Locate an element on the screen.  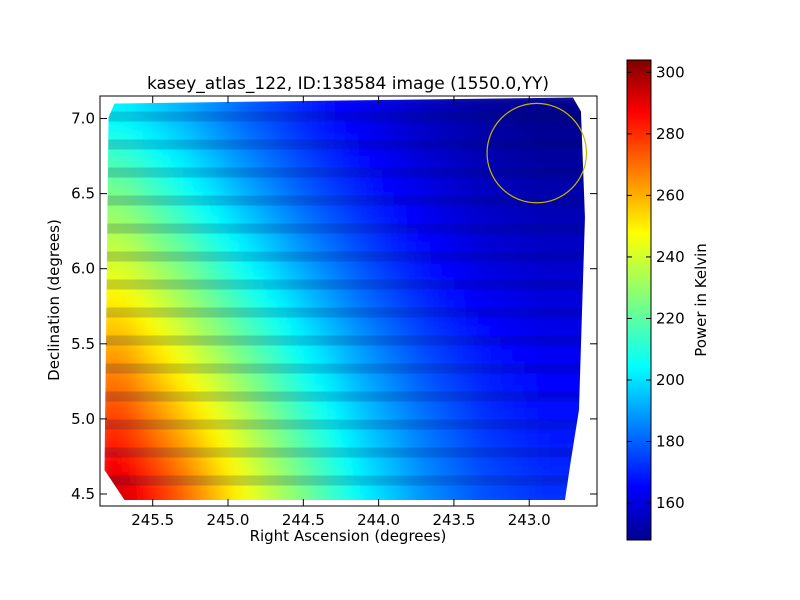
colorbar-tick-label: 200 is located at coordinates (670, 380).